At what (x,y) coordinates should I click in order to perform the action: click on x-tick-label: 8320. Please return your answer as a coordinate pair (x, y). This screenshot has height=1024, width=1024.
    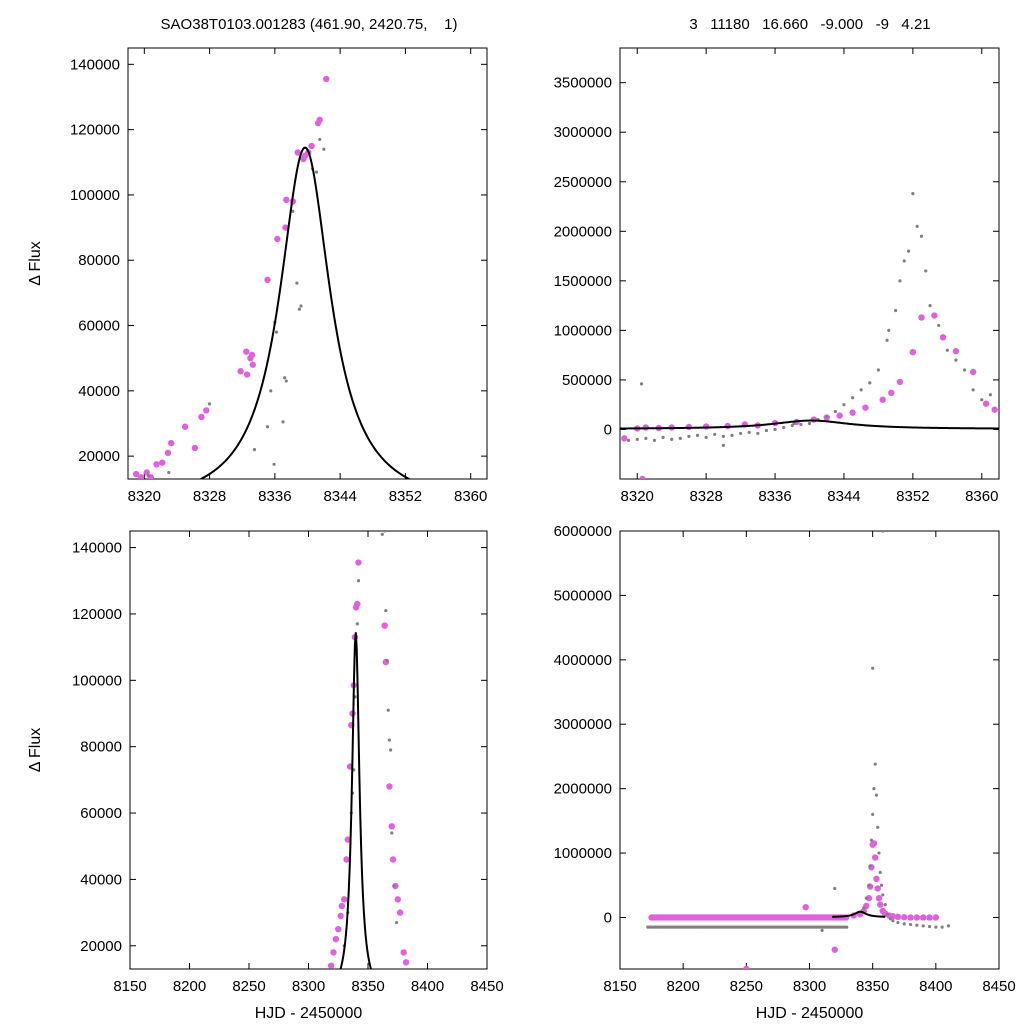
    Looking at the image, I should click on (637, 496).